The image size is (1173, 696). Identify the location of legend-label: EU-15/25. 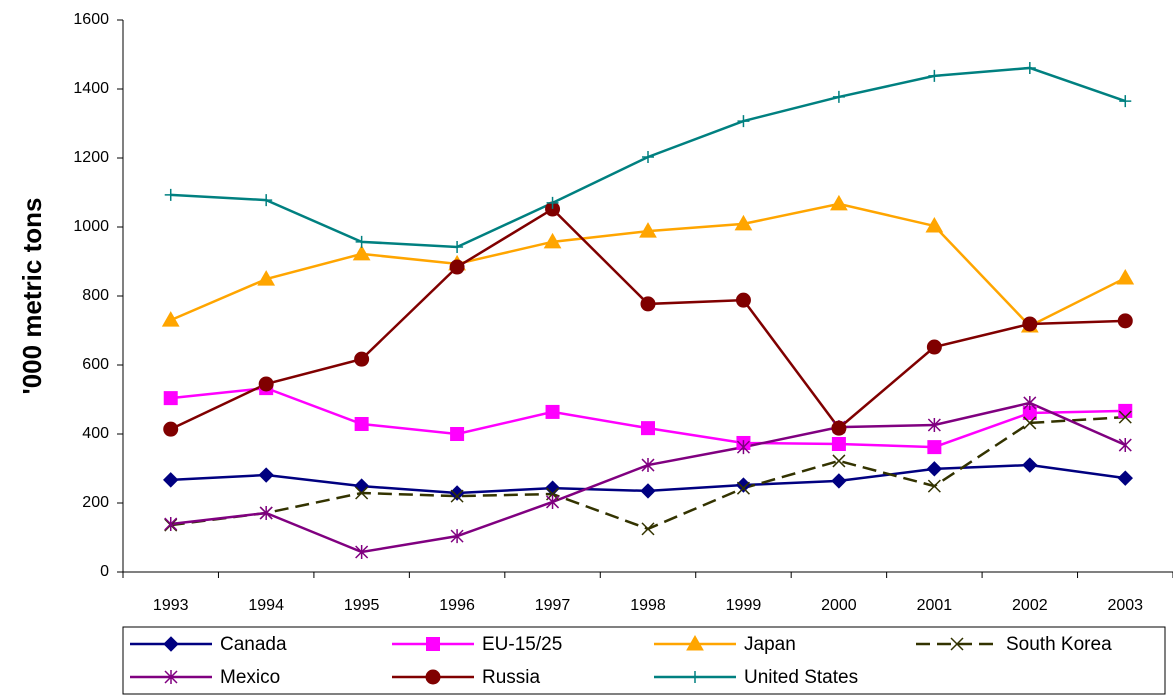
(522, 644).